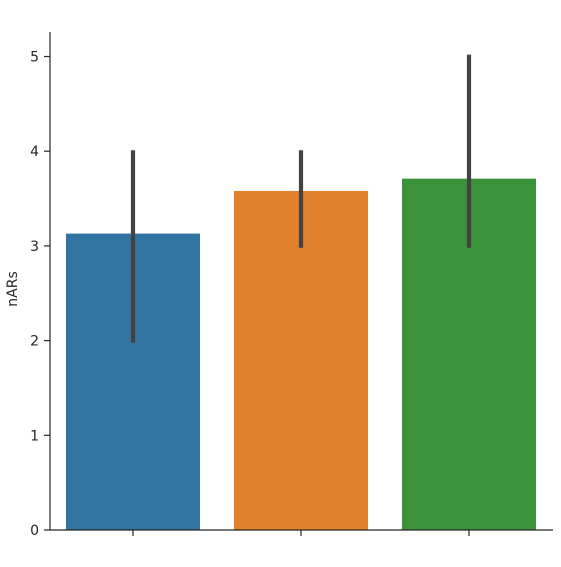  What do you see at coordinates (40, 294) in the screenshot?
I see `y-ticks: 0 1 2 3 4 5` at bounding box center [40, 294].